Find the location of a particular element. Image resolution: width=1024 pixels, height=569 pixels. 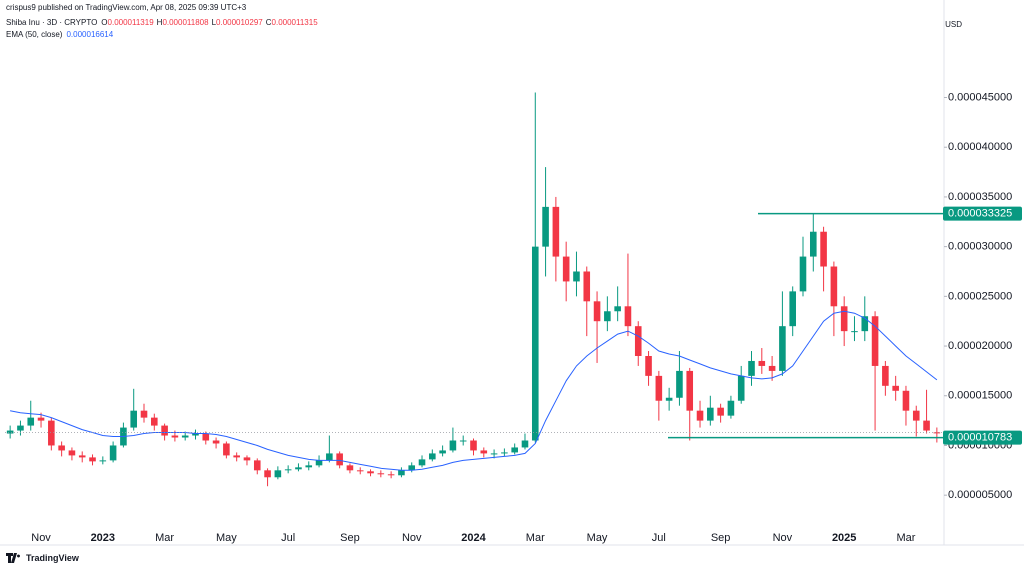

ema-row: EMA (50, close) 0.000016614 is located at coordinates (59, 34).